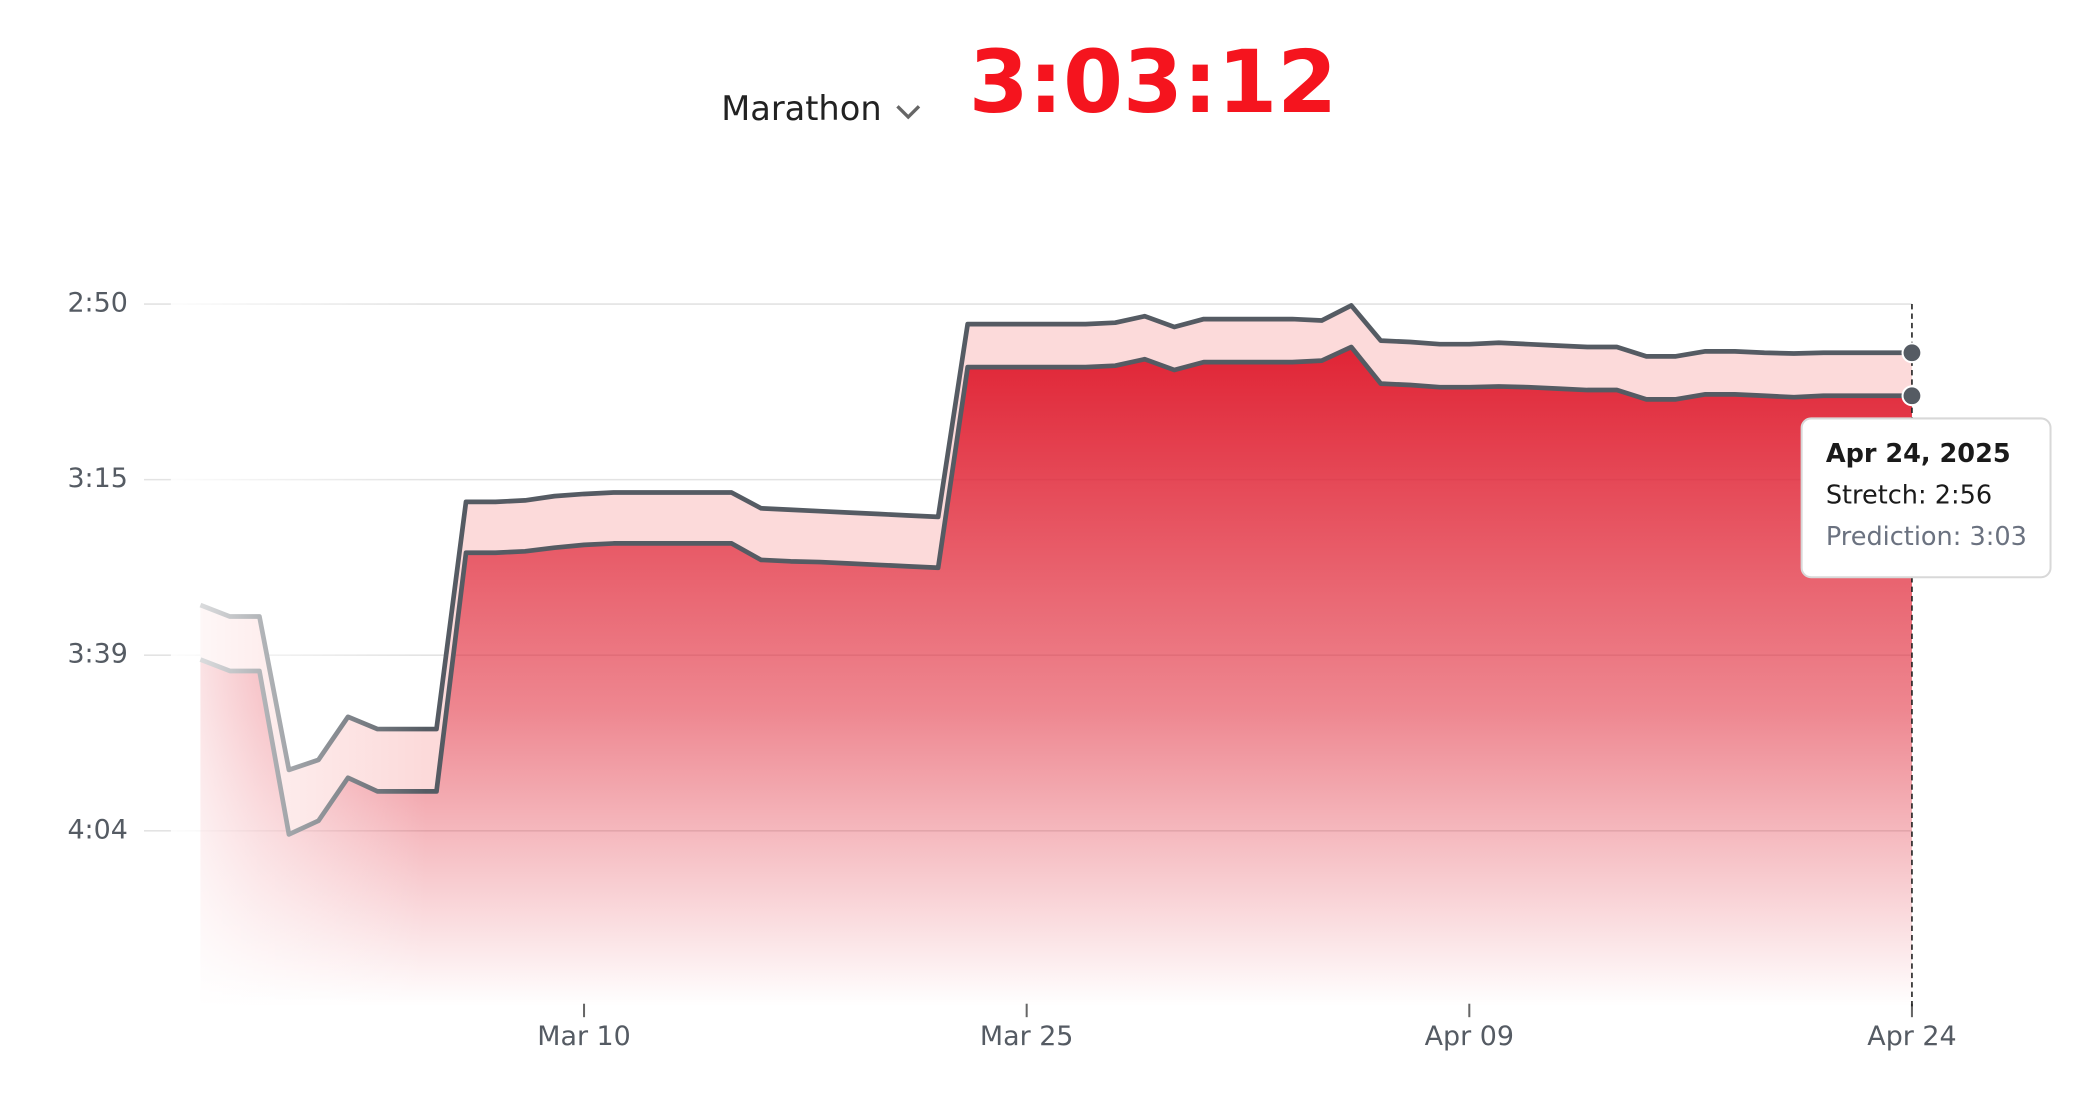 The image size is (2099, 1101). Describe the element at coordinates (97, 478) in the screenshot. I see `y-tick-label: 3:15` at that location.